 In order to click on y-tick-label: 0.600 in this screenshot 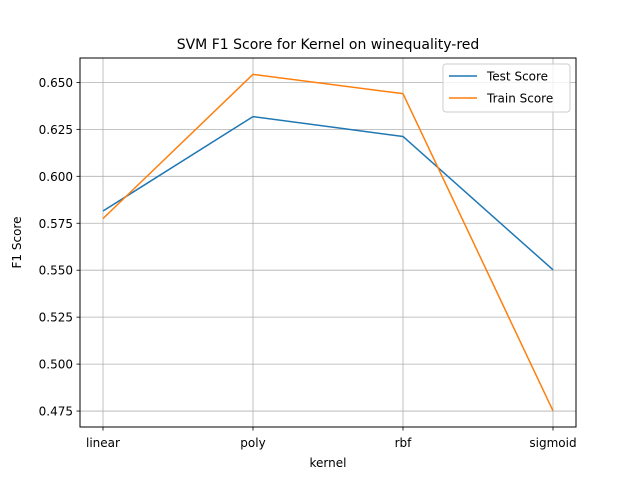, I will do `click(56, 177)`.